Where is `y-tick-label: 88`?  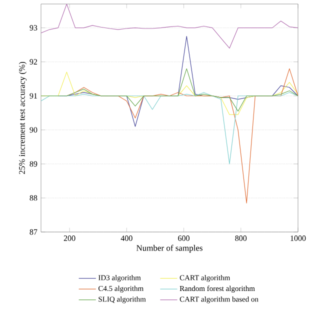 y-tick-label: 88 is located at coordinates (34, 198).